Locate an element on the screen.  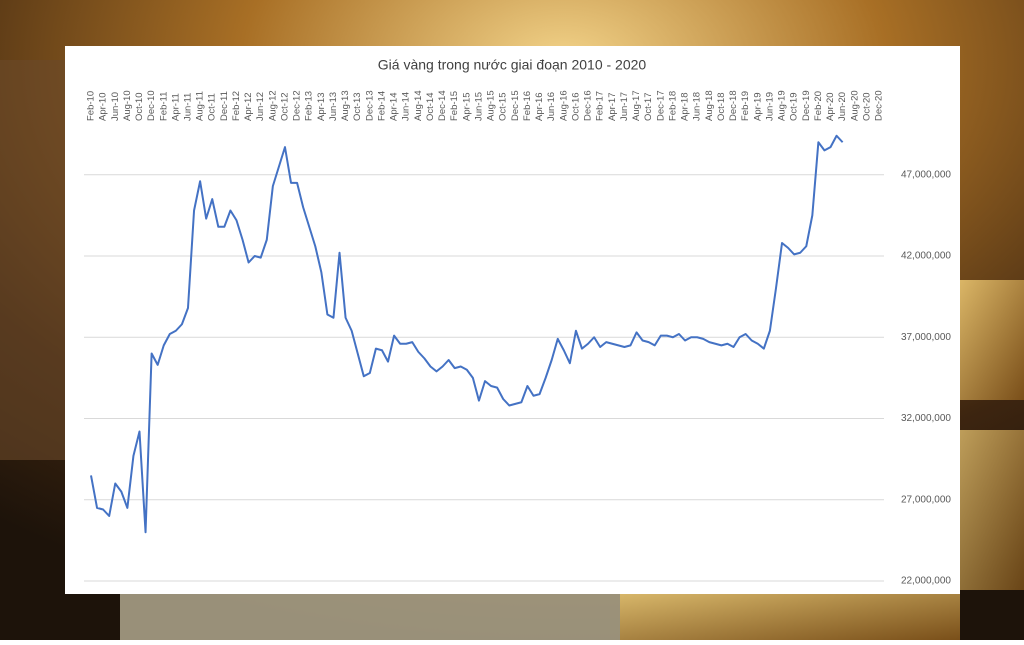
x-tick-label: Apr-10 is located at coordinates (103, 106).